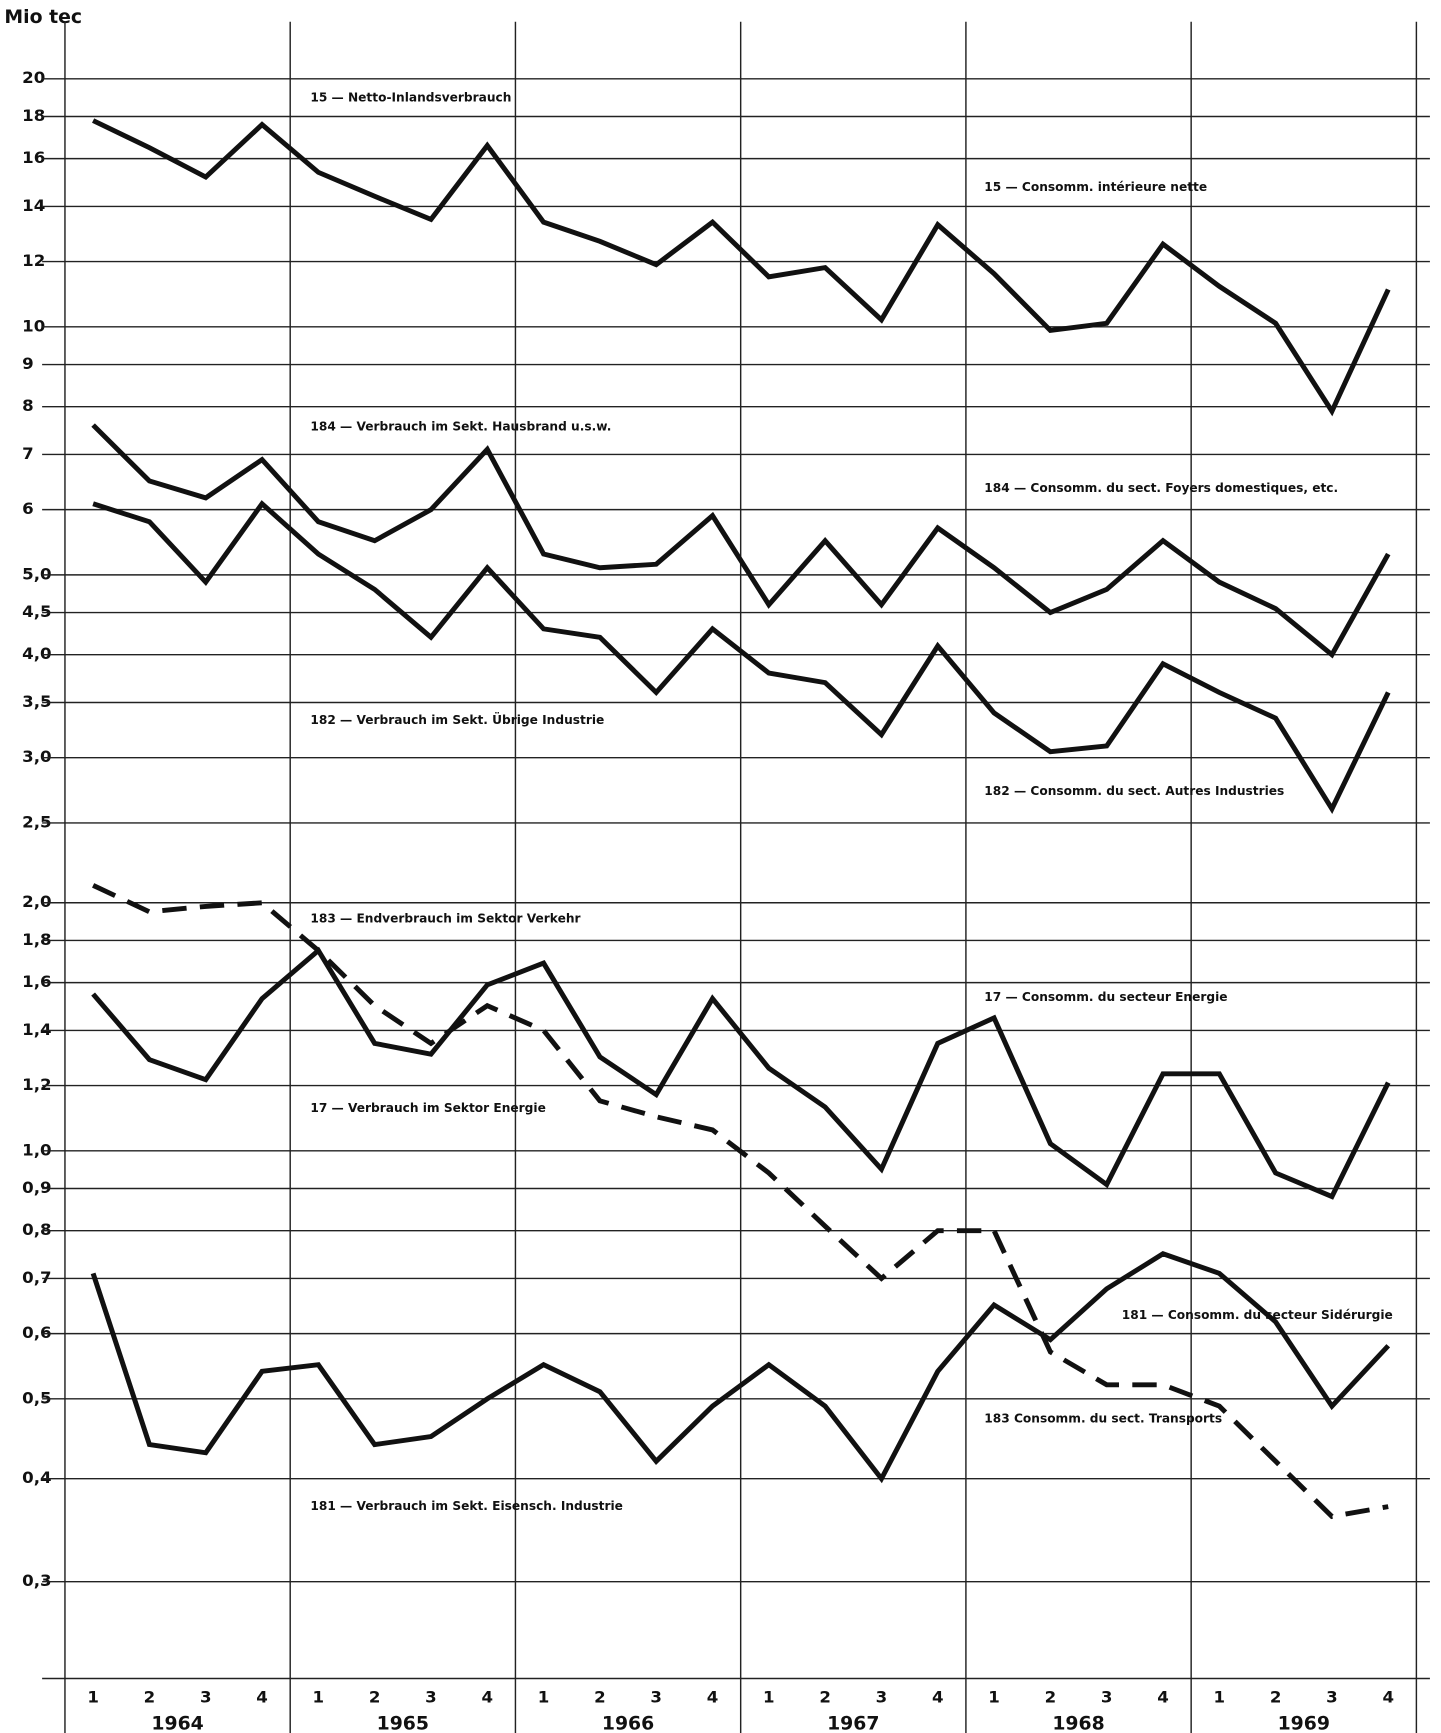 The width and height of the screenshot is (1441, 1733). I want to click on y-tick-label: 1,2, so click(36, 1084).